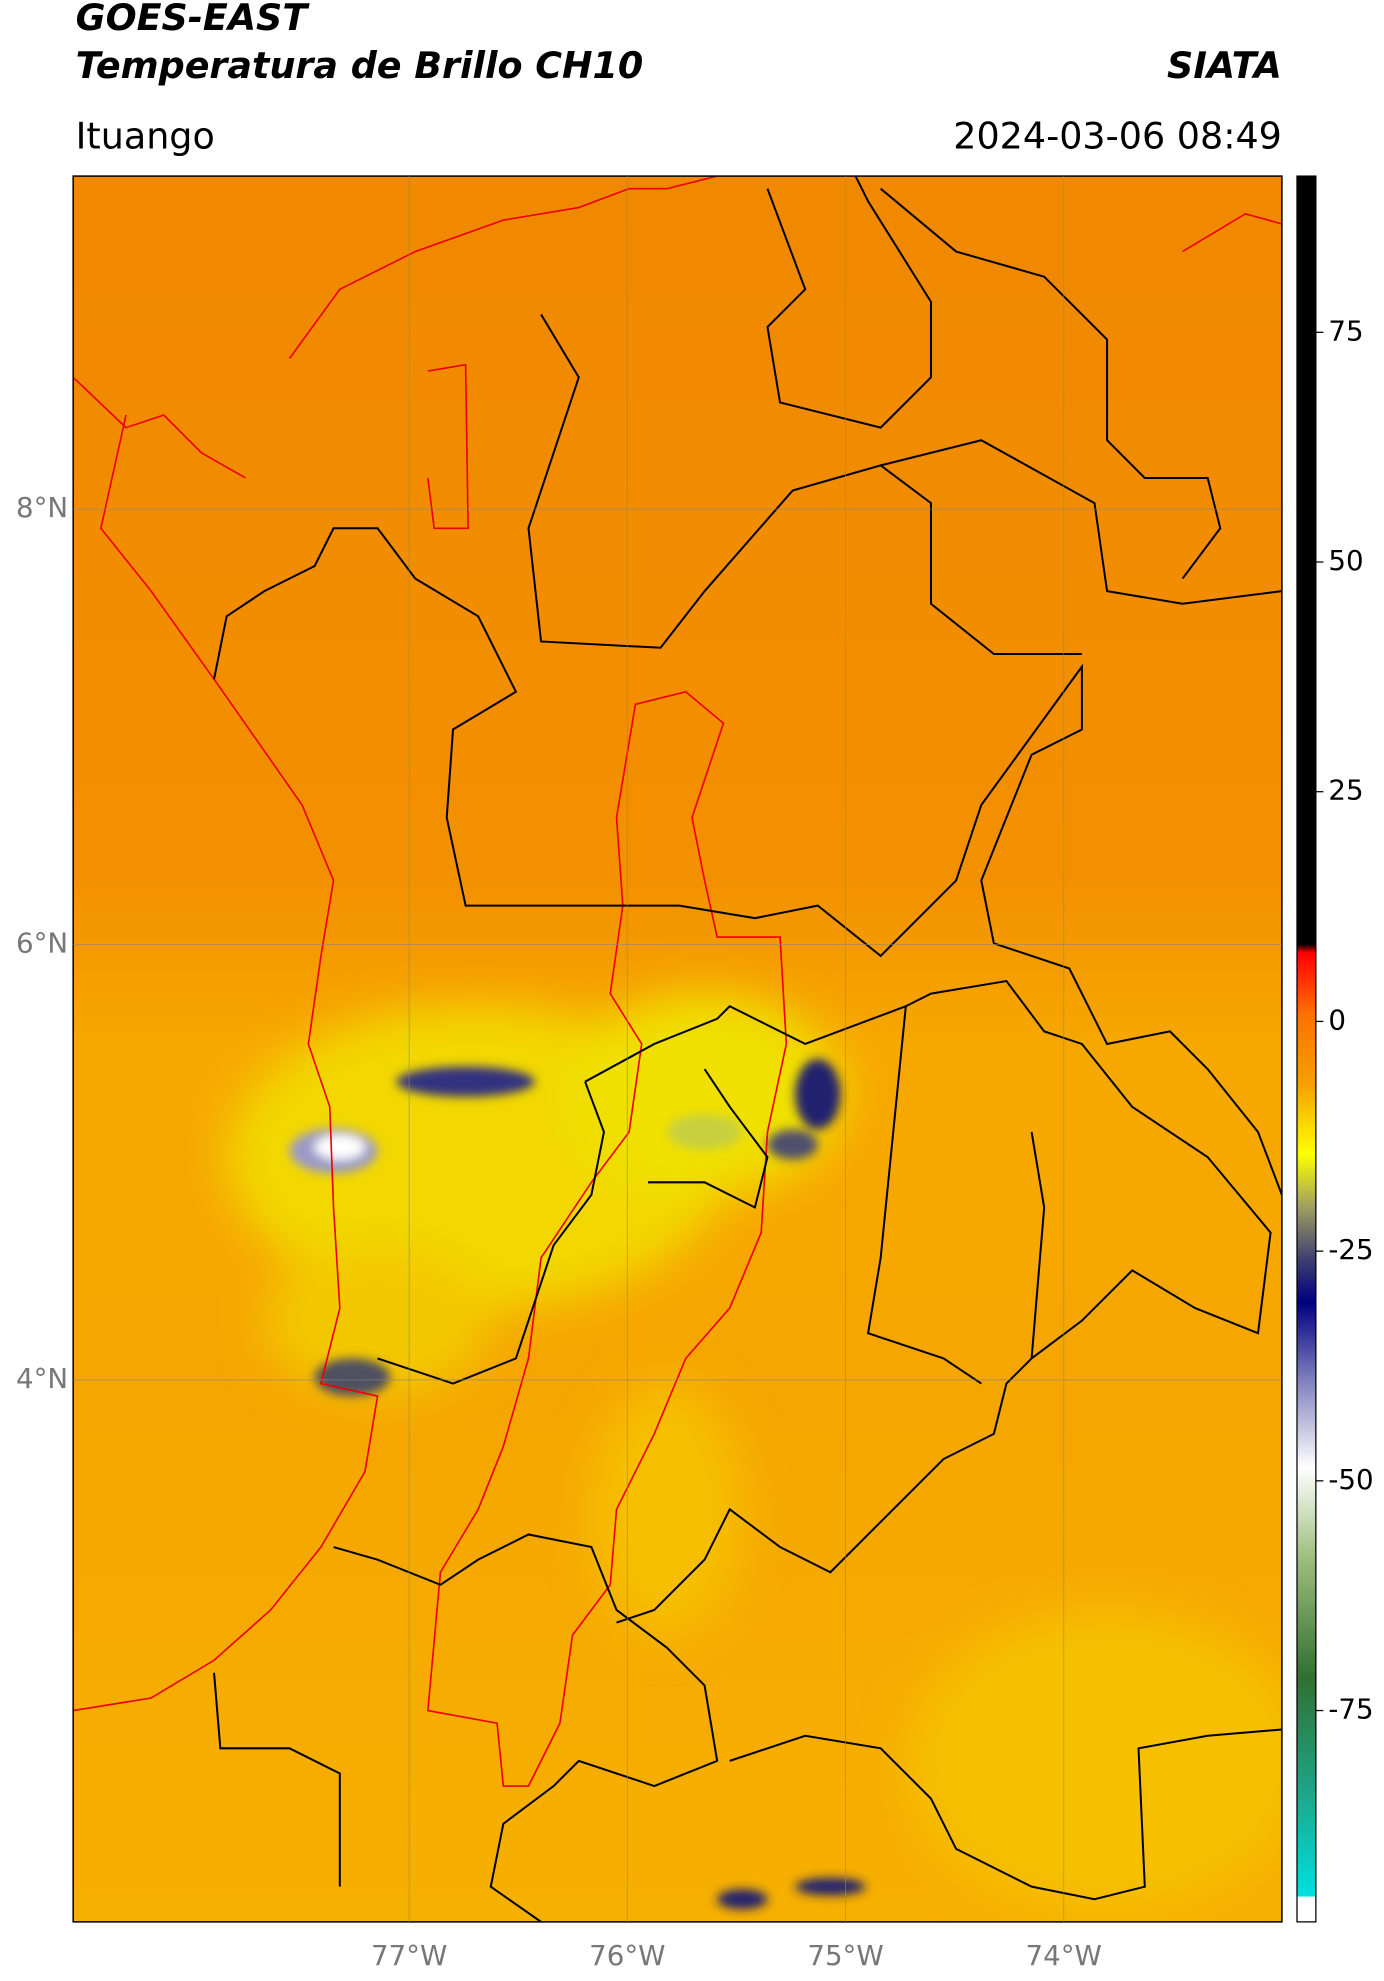 The image size is (1384, 1981). What do you see at coordinates (145, 135) in the screenshot?
I see `location: Ituango` at bounding box center [145, 135].